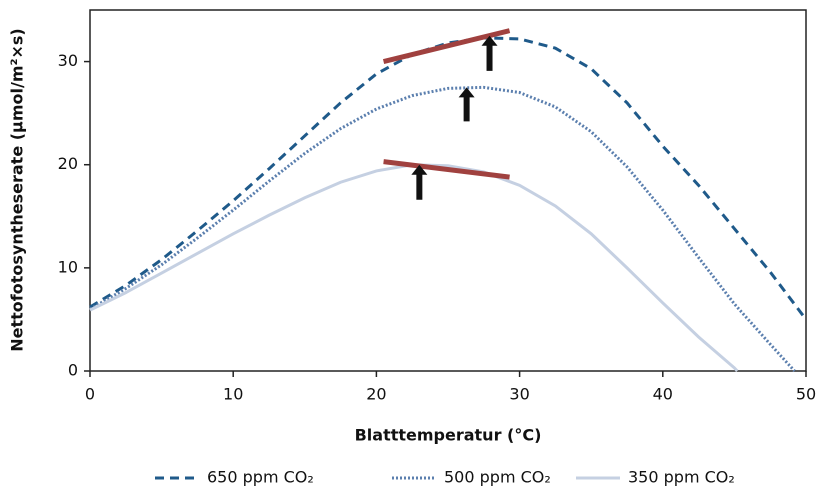 The width and height of the screenshot is (817, 492). Describe the element at coordinates (68, 163) in the screenshot. I see `y-tick-label: 20` at that location.